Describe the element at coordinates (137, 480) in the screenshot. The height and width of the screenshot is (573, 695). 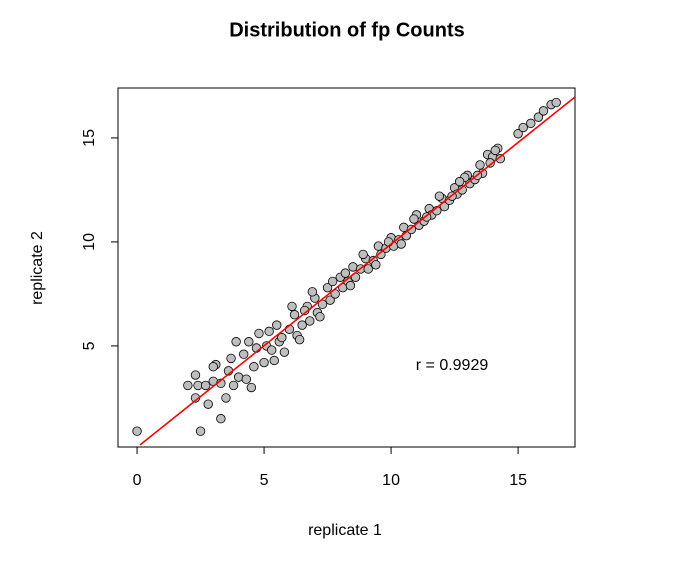
I see `x-tick-label: 0` at that location.